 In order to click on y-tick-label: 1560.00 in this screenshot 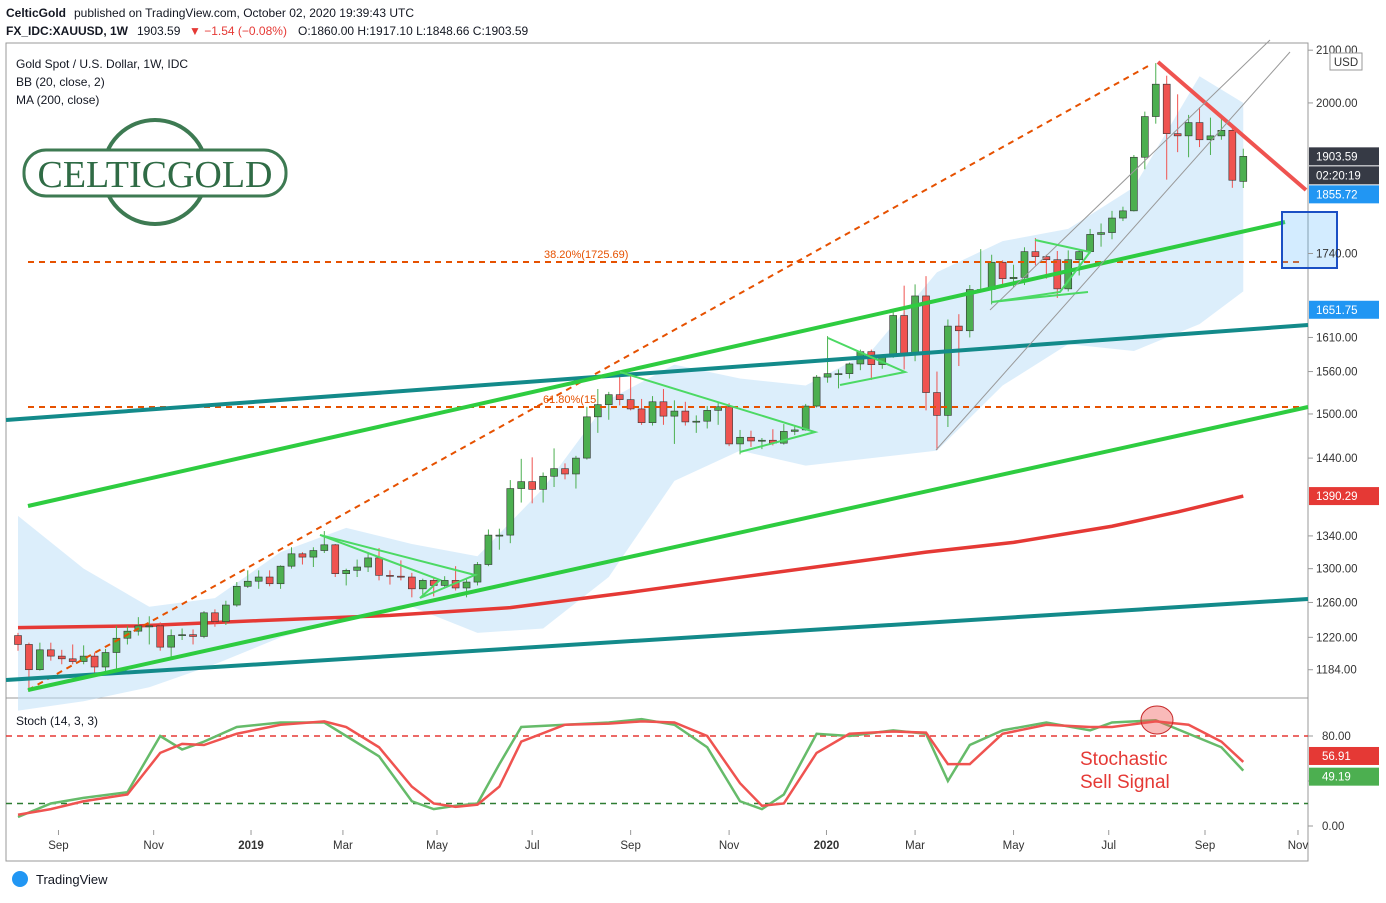, I will do `click(1337, 373)`.